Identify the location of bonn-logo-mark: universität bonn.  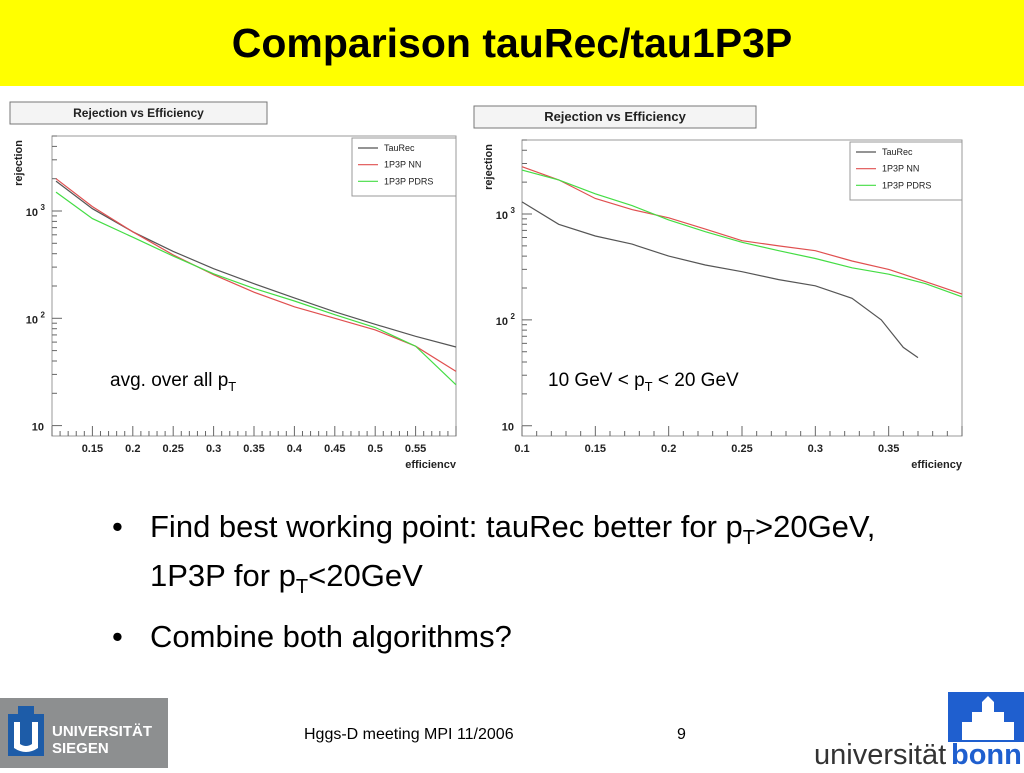
(919, 731).